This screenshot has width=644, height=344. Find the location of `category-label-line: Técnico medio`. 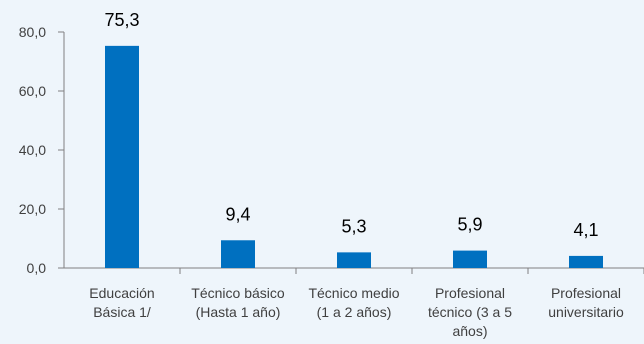

category-label-line: Técnico medio is located at coordinates (353, 293).